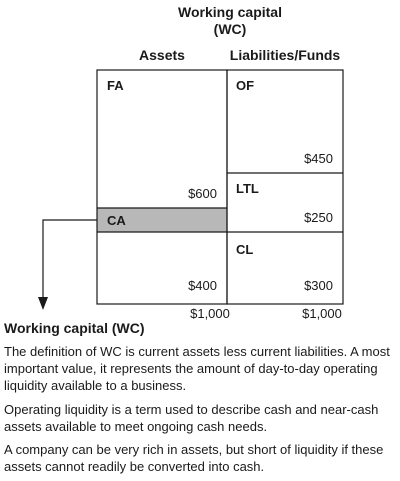  Describe the element at coordinates (318, 285) in the screenshot. I see `cl-value: $300` at that location.